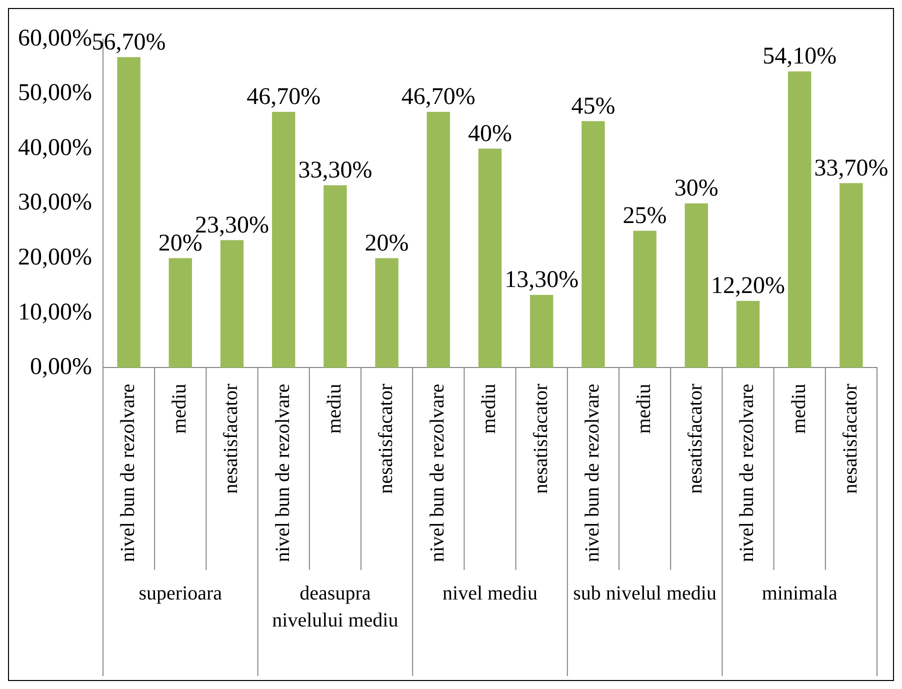 Image resolution: width=902 pixels, height=689 pixels. What do you see at coordinates (490, 133) in the screenshot?
I see `data-label: 40%` at bounding box center [490, 133].